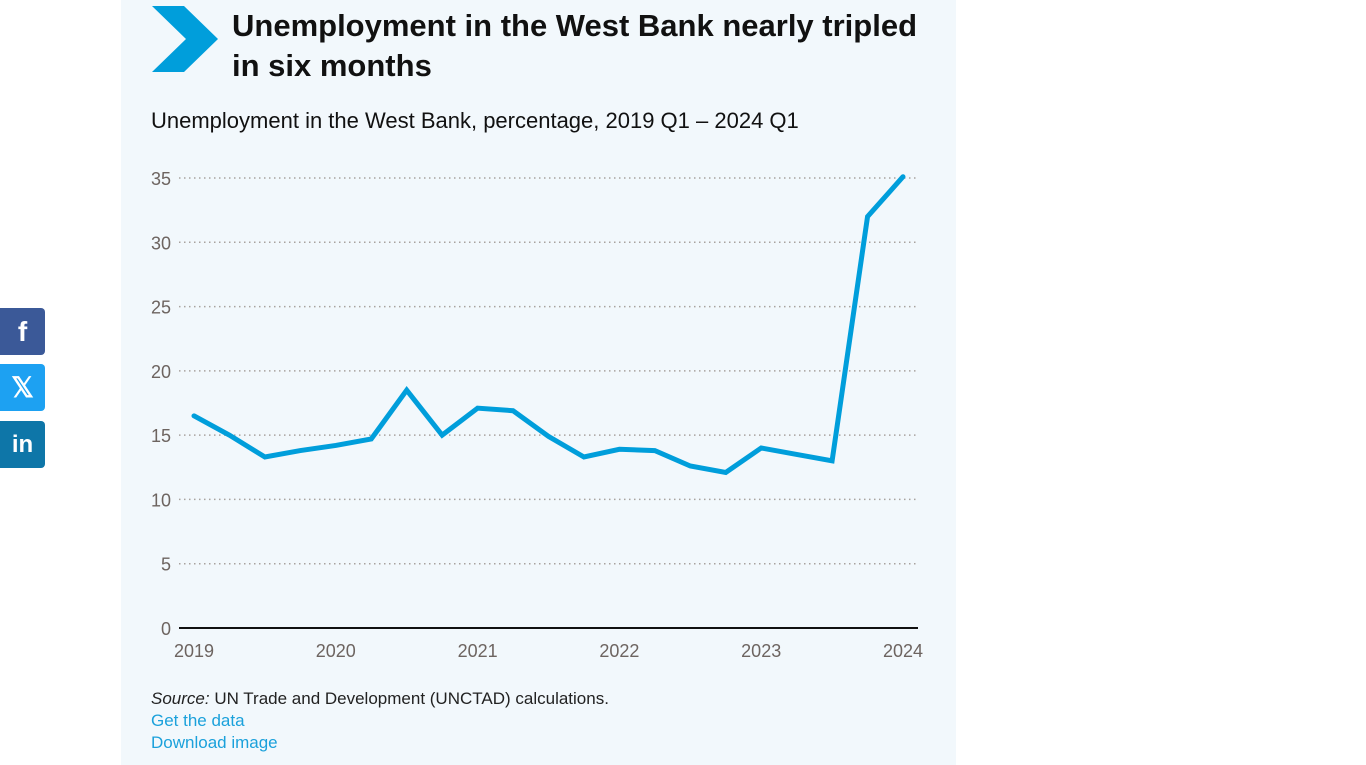  Describe the element at coordinates (161, 179) in the screenshot. I see `y-tick-label: 35` at that location.